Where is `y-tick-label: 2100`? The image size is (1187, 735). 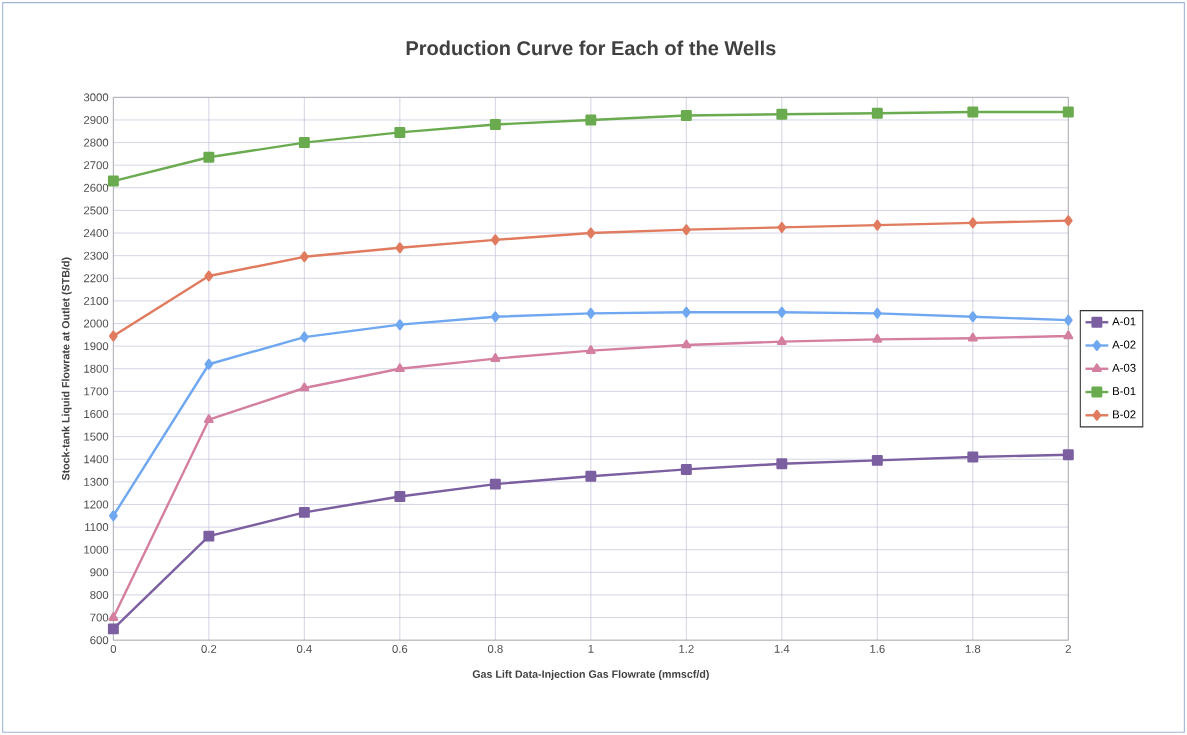
y-tick-label: 2100 is located at coordinates (96, 300).